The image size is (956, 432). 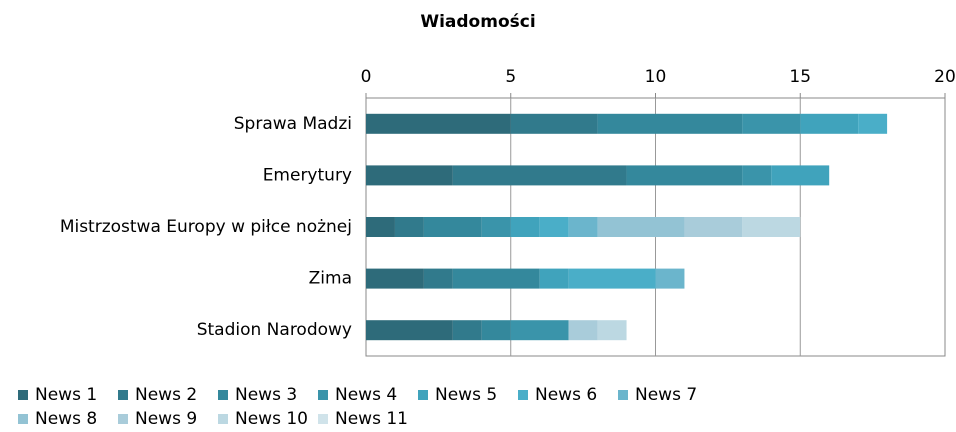 I want to click on legend-label: News 6, so click(x=566, y=395).